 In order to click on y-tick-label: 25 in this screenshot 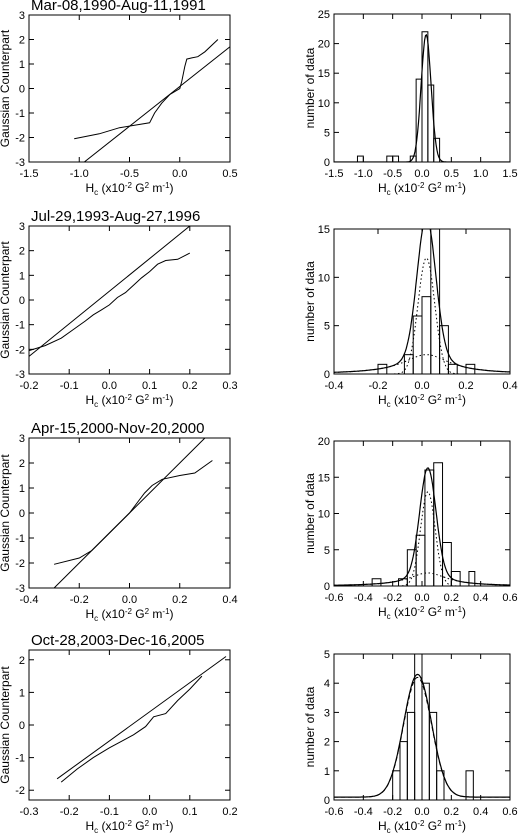, I will do `click(324, 15)`.